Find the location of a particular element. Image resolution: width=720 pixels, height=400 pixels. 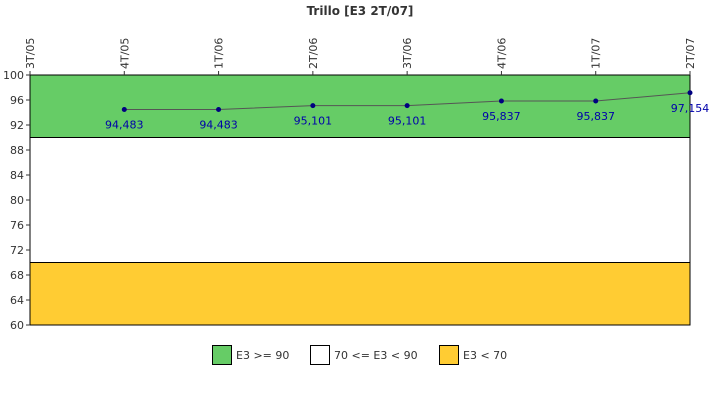

legend-swatch-low is located at coordinates (449, 355).